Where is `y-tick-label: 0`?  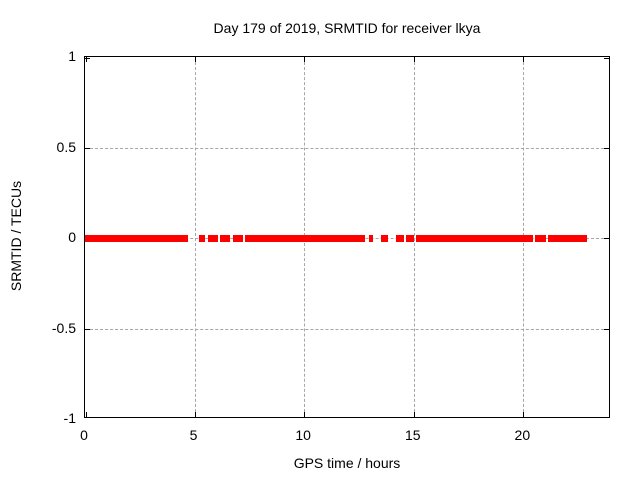
y-tick-label: 0 is located at coordinates (72, 237).